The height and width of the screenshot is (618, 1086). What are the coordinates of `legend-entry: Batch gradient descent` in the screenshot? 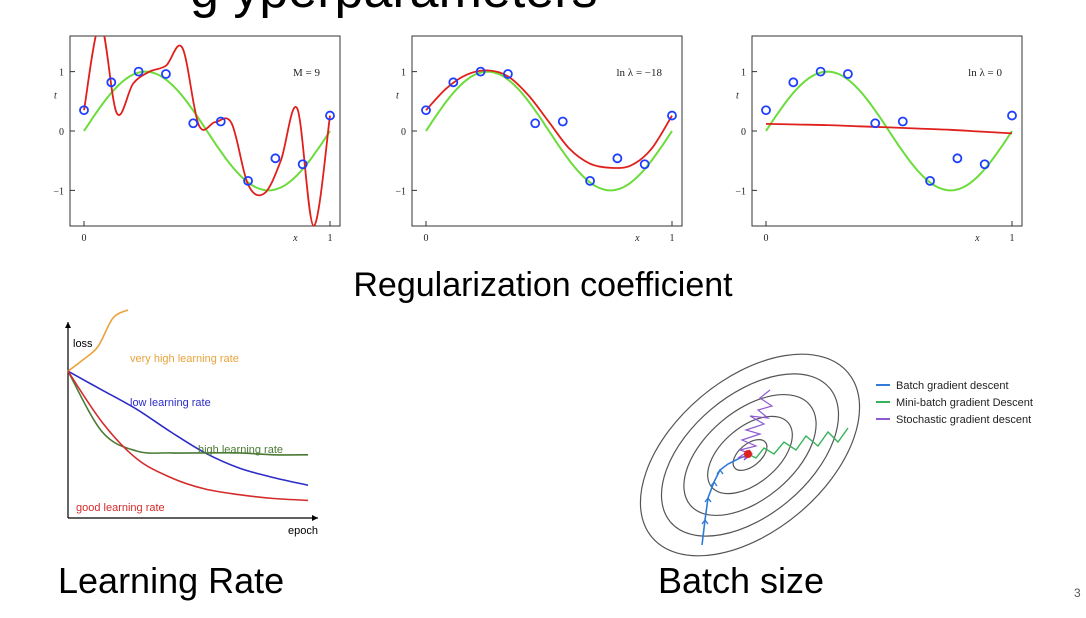 It's located at (952, 386).